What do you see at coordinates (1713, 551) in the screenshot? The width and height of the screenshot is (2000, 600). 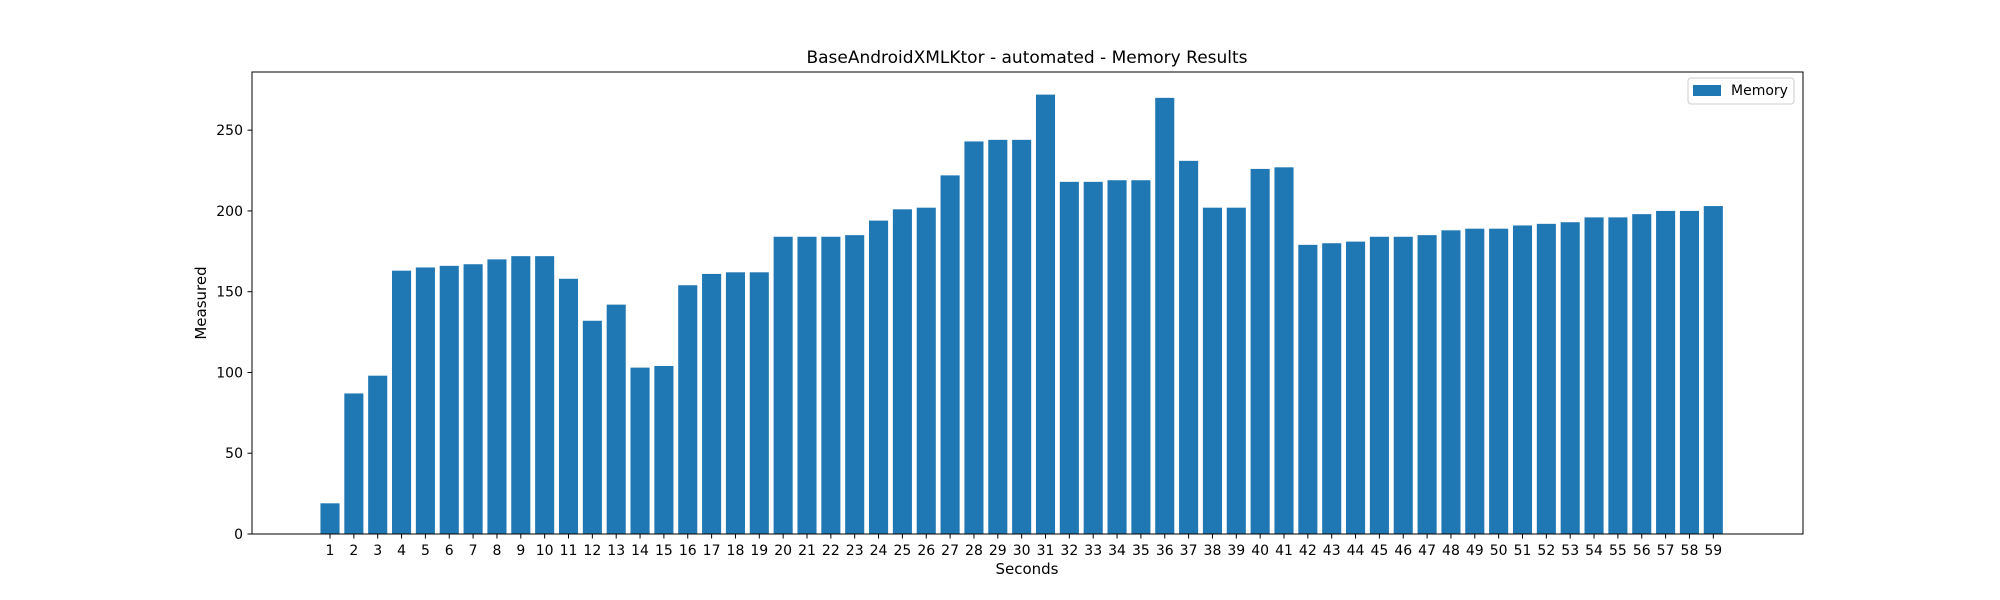 I see `x-tick-label: 59` at bounding box center [1713, 551].